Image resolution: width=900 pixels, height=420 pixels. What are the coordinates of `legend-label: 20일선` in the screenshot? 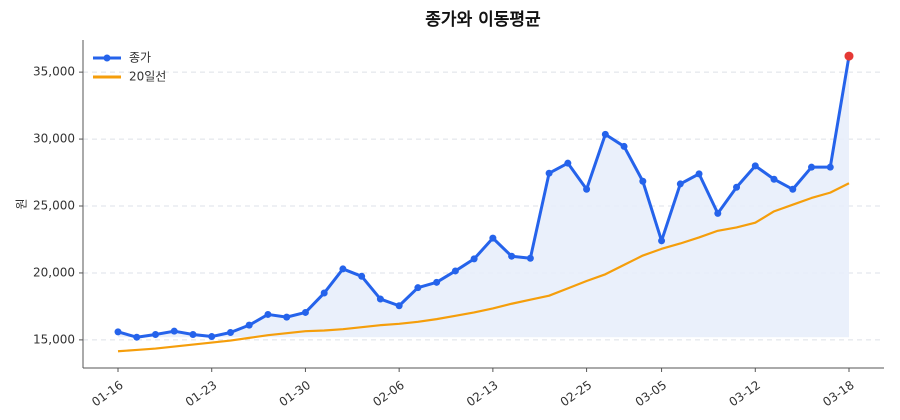 It's located at (147, 77).